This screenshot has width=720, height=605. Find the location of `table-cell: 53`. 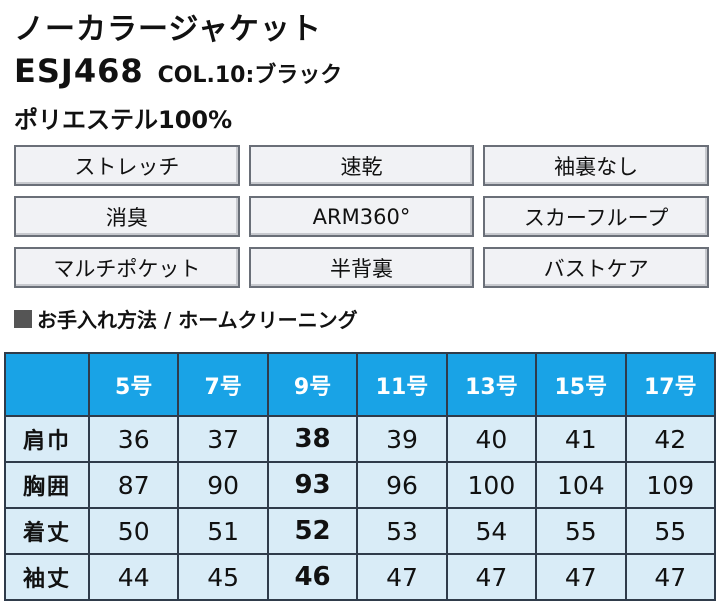

table-cell: 53 is located at coordinates (402, 531).